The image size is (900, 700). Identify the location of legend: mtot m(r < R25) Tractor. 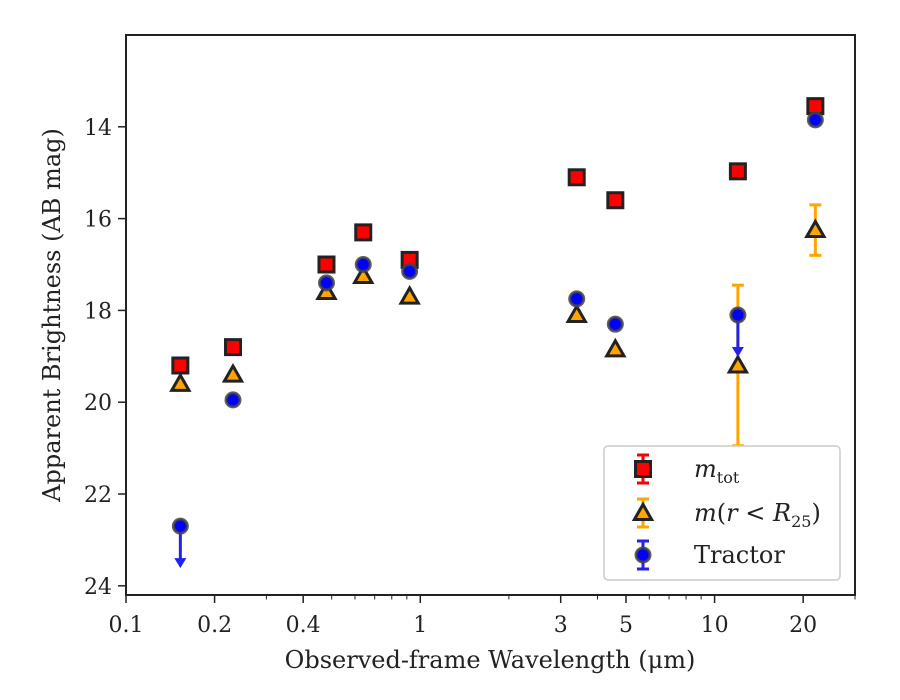
(722, 513).